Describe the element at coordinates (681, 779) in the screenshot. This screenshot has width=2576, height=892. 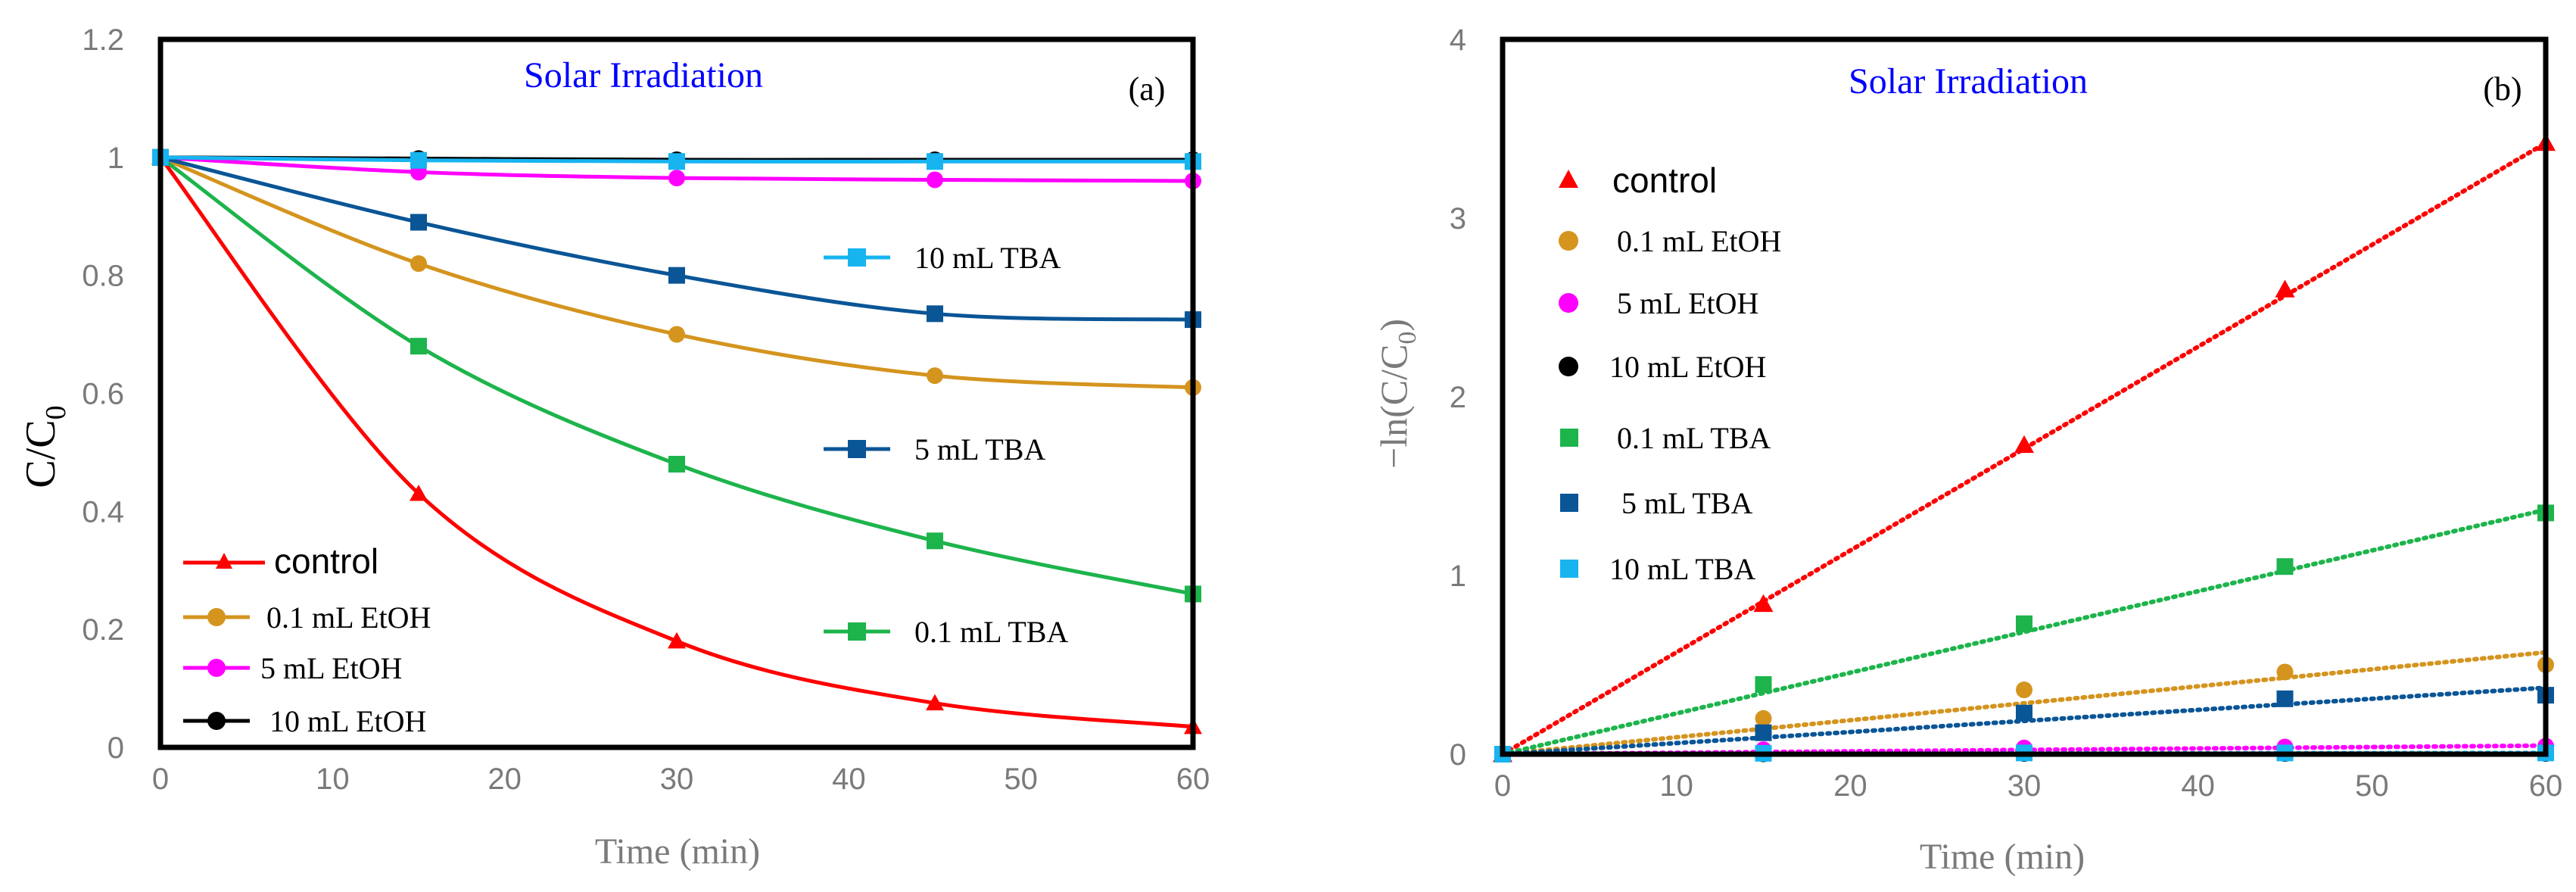
I see `x-tick-labels-a: 0 10 20 30 40 50 60` at that location.